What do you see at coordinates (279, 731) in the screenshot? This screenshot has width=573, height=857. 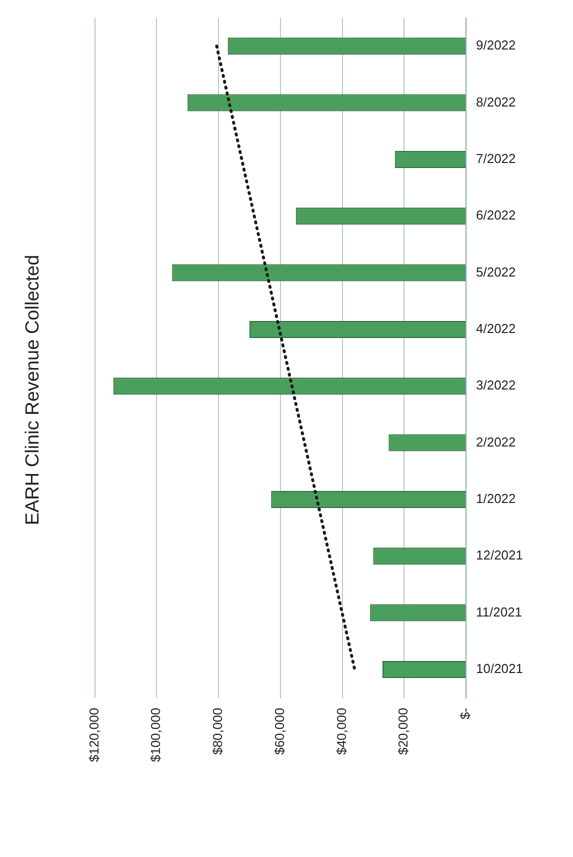 I see `x-tick-label: $60,000` at bounding box center [279, 731].